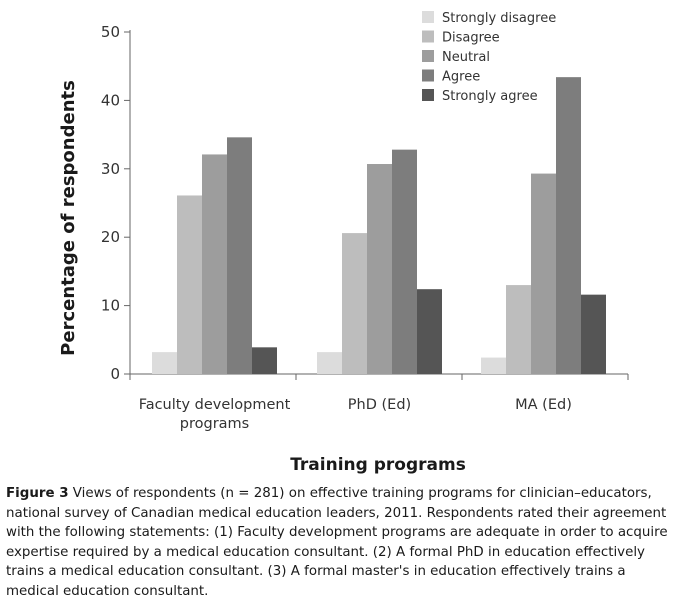 This screenshot has height=608, width=683. Describe the element at coordinates (499, 18) in the screenshot. I see `legend-label: Strongly disagree` at that location.